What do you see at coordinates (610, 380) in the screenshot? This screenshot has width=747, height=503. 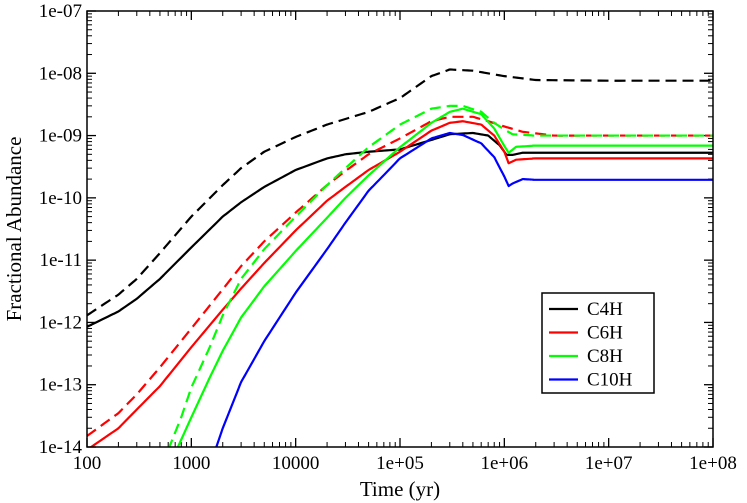 I see `legend-label-c10h: C10H` at bounding box center [610, 380].